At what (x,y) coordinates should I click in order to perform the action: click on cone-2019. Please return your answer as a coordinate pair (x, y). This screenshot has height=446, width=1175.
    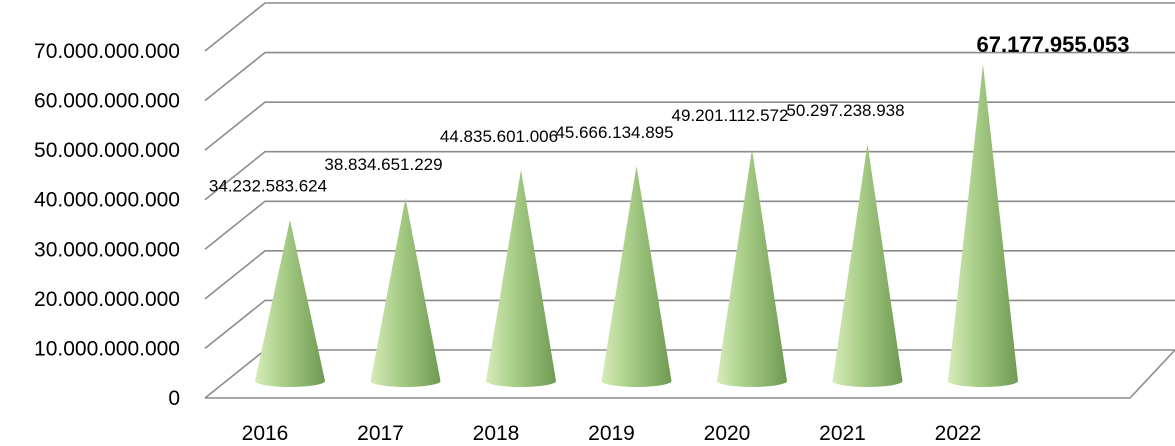
    Looking at the image, I should click on (636, 276).